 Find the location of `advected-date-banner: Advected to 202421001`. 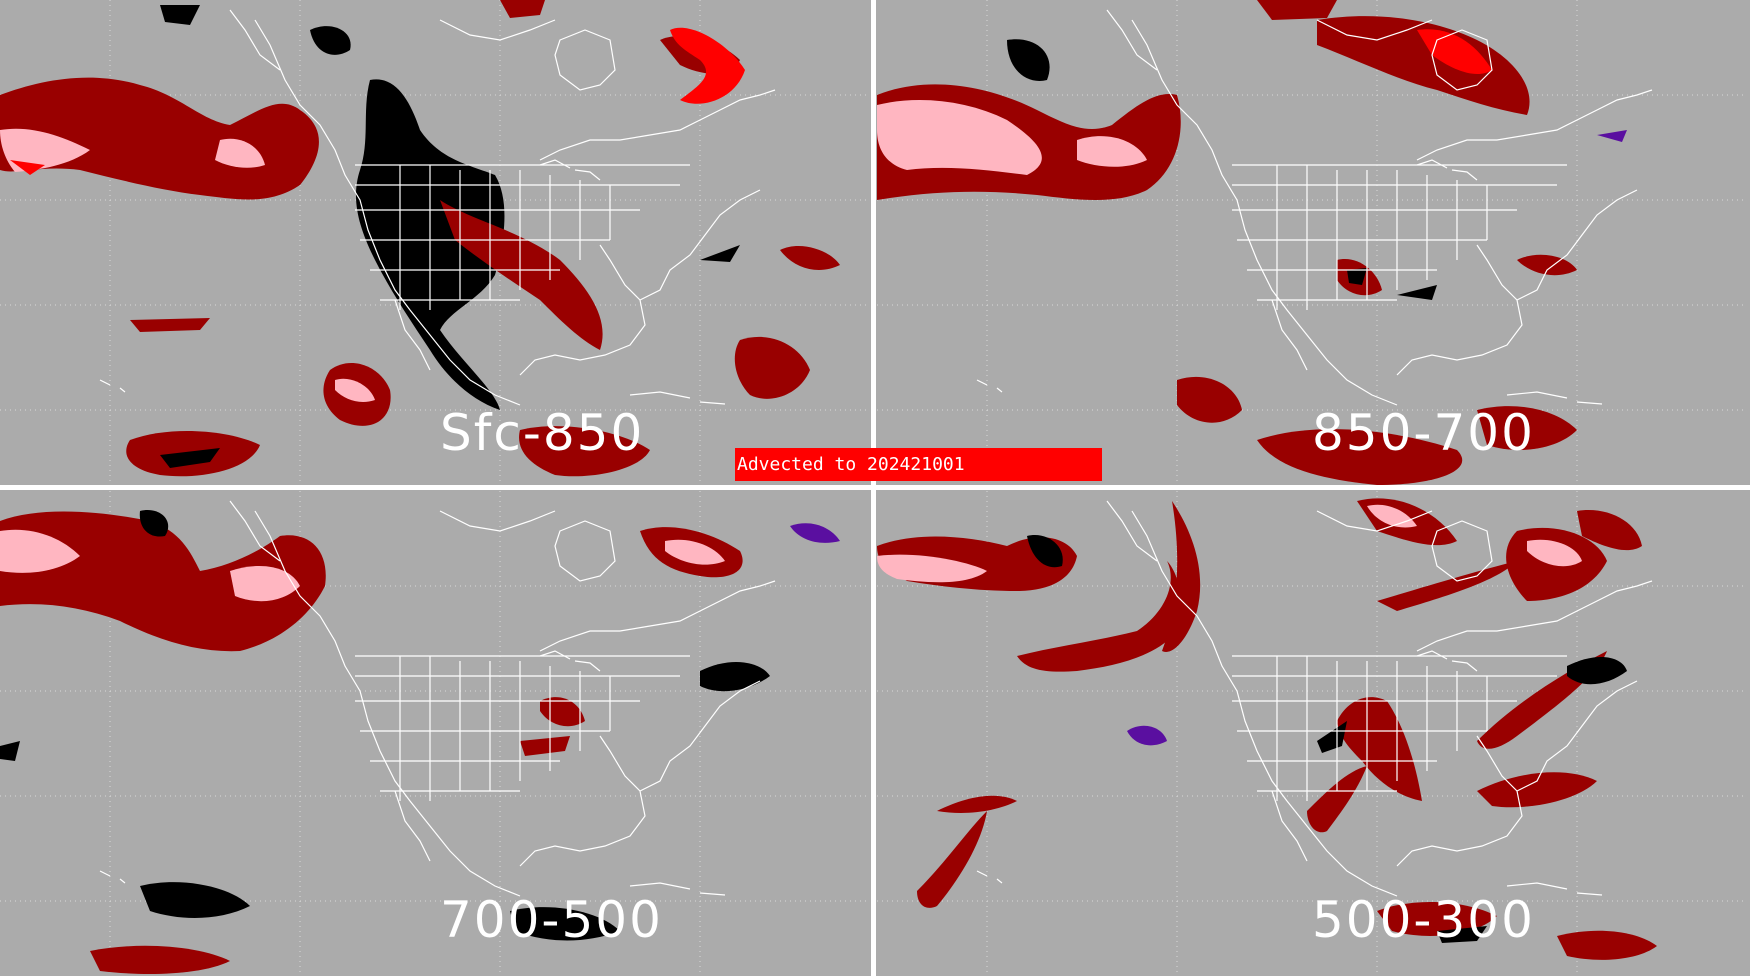

advected-date-banner: Advected to 202421001 is located at coordinates (918, 464).